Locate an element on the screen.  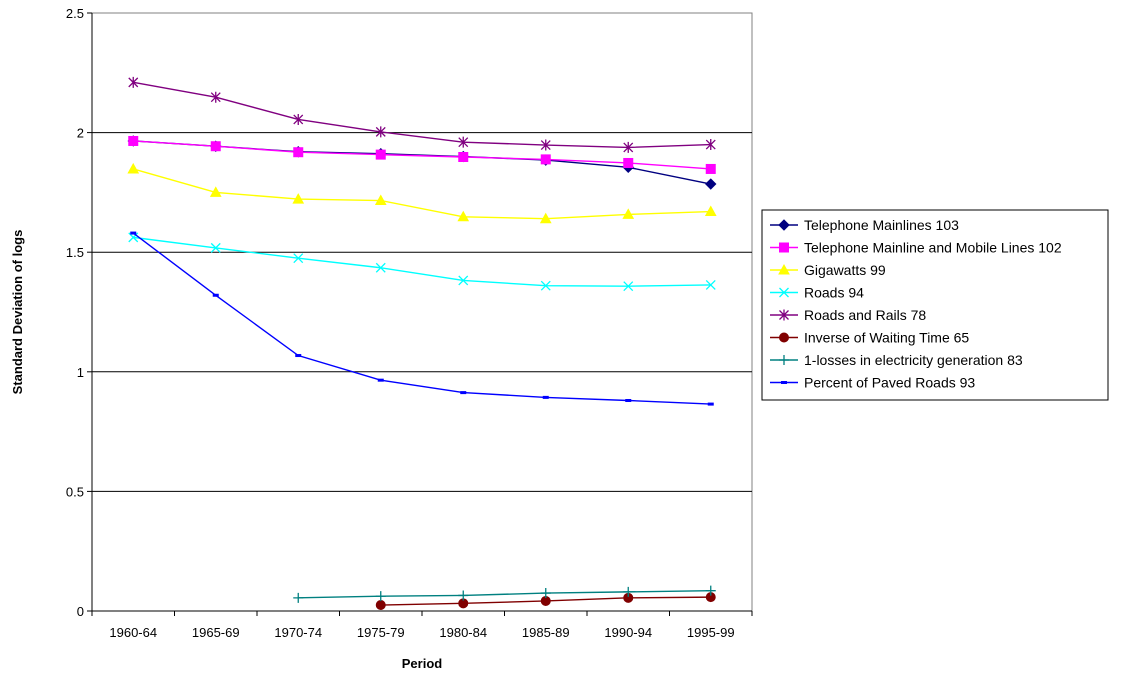
legend-item: Telephone Mainlines 103 is located at coordinates (864, 225).